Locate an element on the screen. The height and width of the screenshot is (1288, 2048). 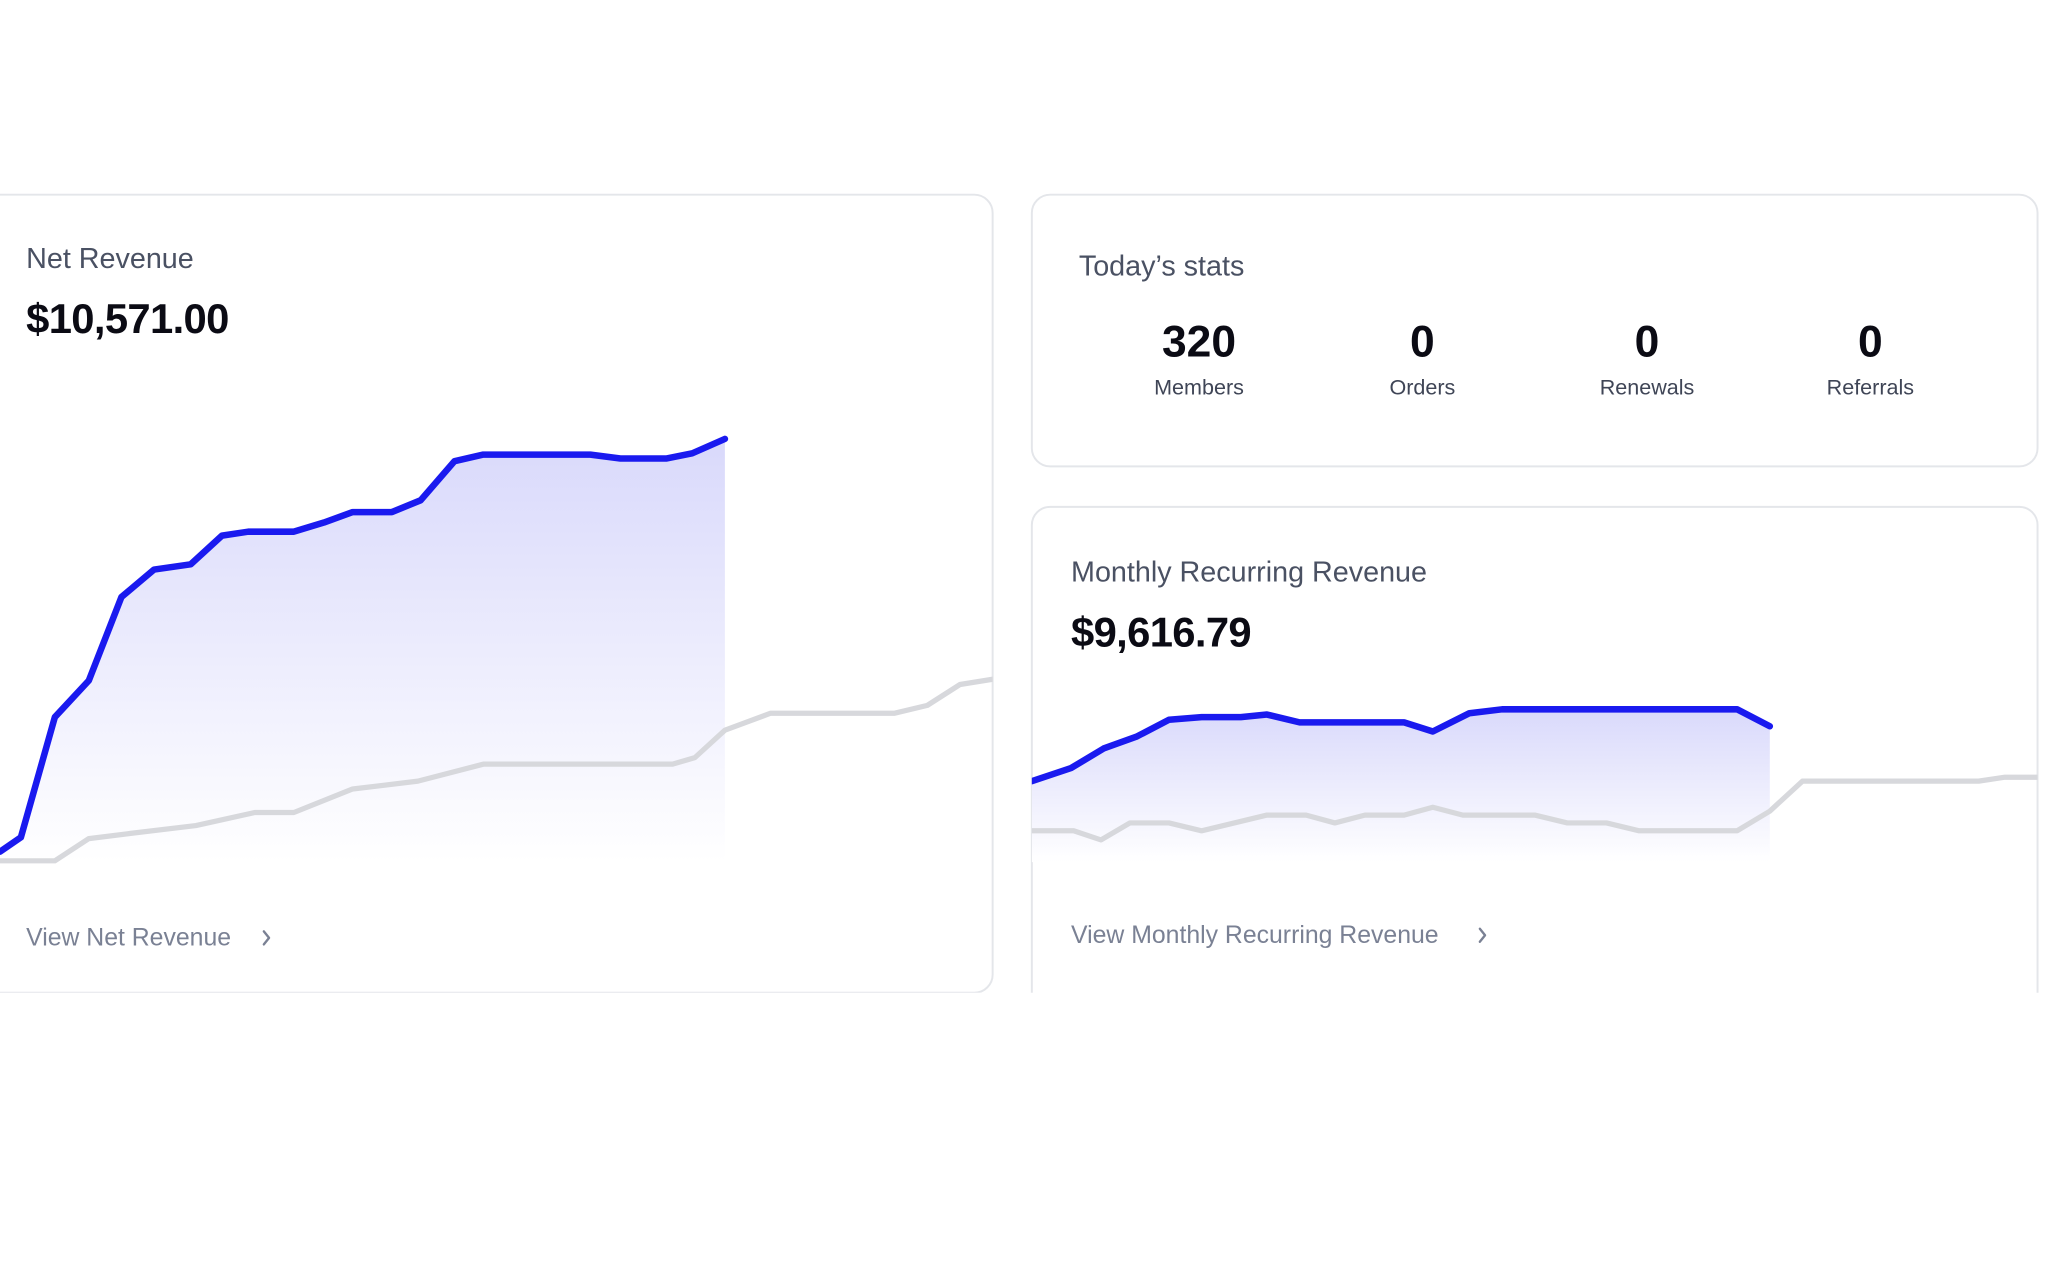
mrr-line is located at coordinates (1402, 745).